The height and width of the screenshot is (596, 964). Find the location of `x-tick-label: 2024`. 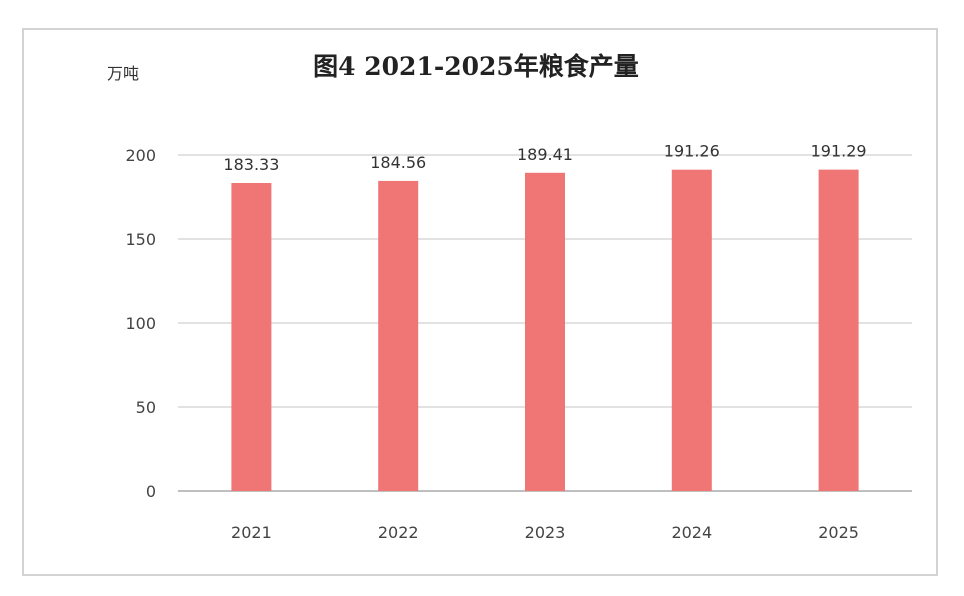

x-tick-label: 2024 is located at coordinates (691, 532).